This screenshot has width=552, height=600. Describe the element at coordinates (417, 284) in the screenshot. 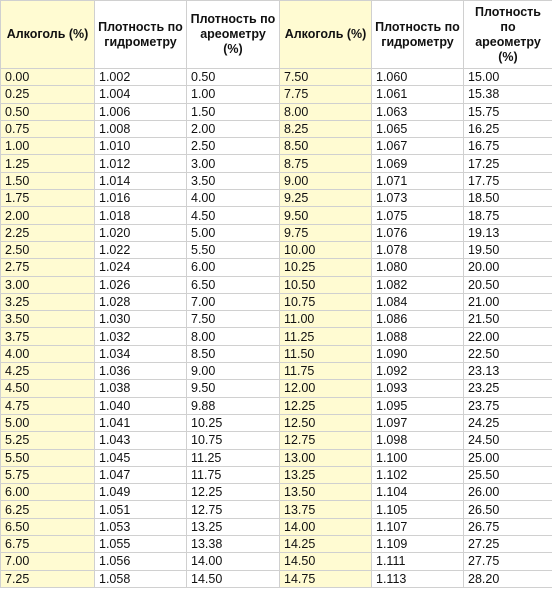

I see `cell-hydrometer-density: 1.082` at that location.